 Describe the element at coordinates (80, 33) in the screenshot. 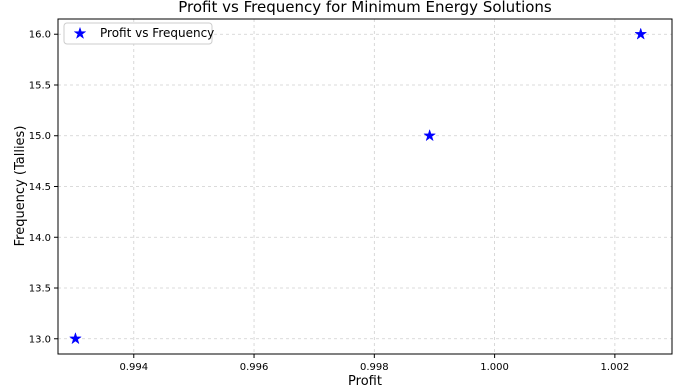

I see `legend-star-marker` at that location.